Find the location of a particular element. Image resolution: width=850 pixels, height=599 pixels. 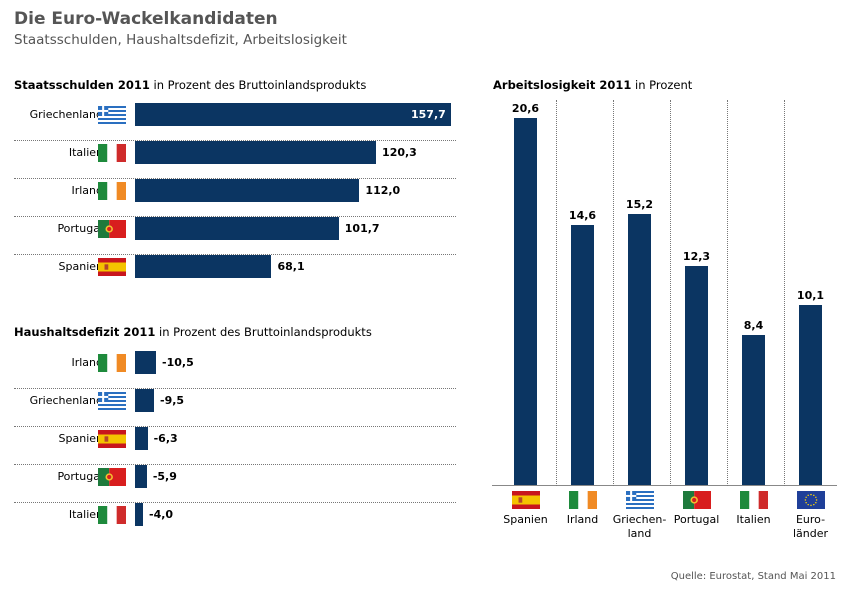

debt-category-label: Italien is located at coordinates (85, 152).